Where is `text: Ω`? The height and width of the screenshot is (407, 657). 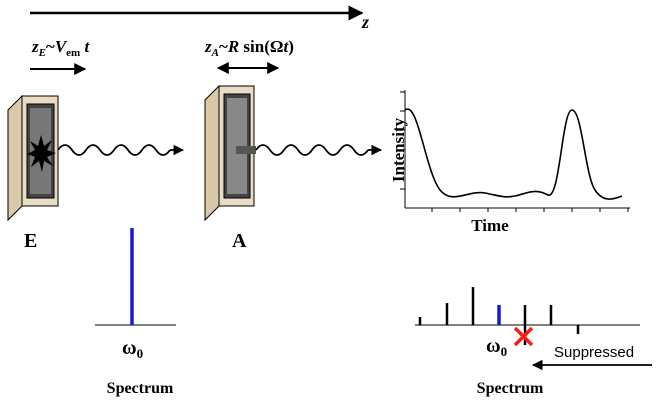
text: Ω is located at coordinates (277, 46).